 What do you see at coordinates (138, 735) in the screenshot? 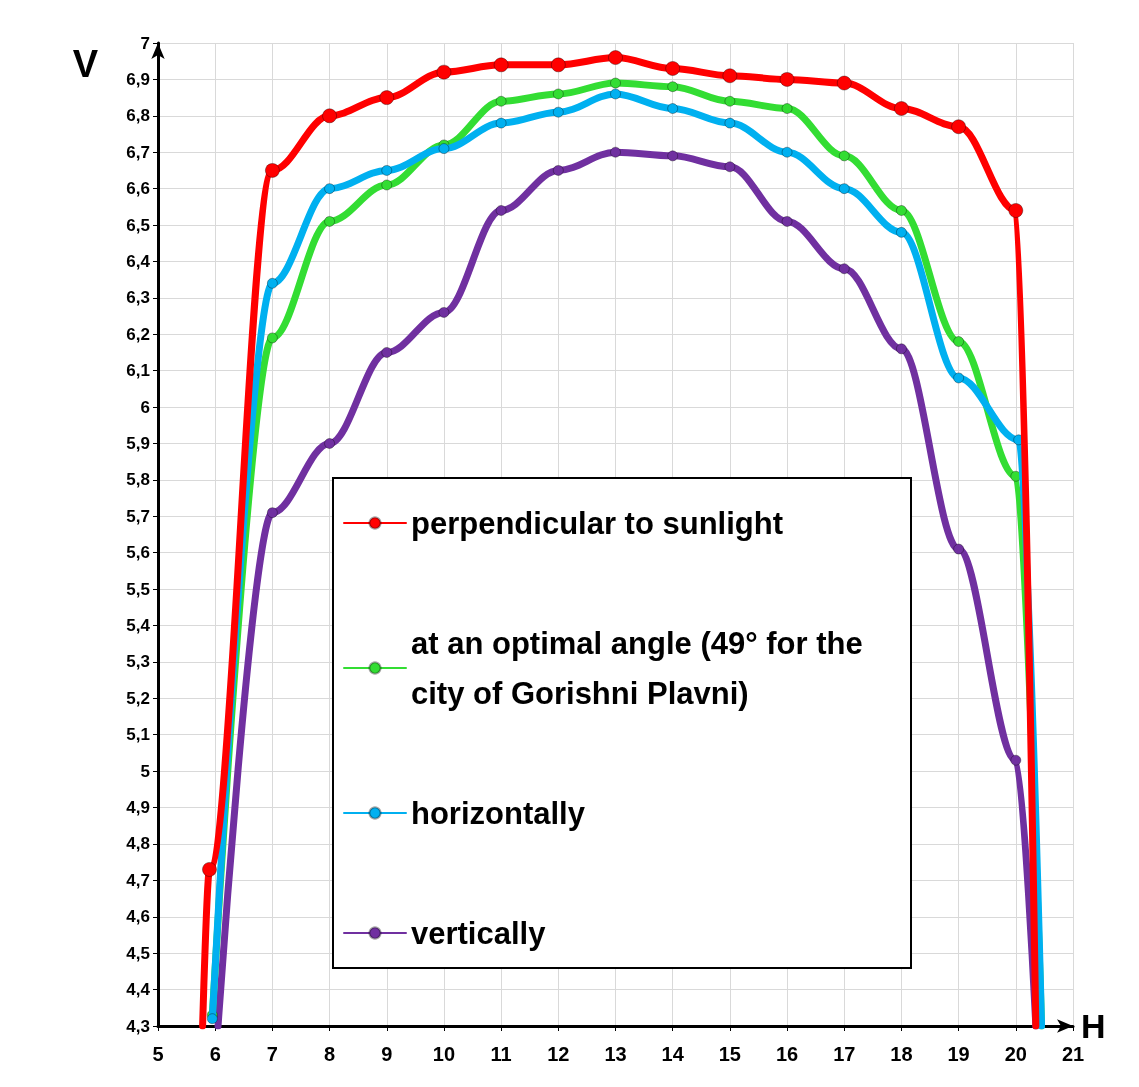
I see `y-tick-label: 5,1` at bounding box center [138, 735].